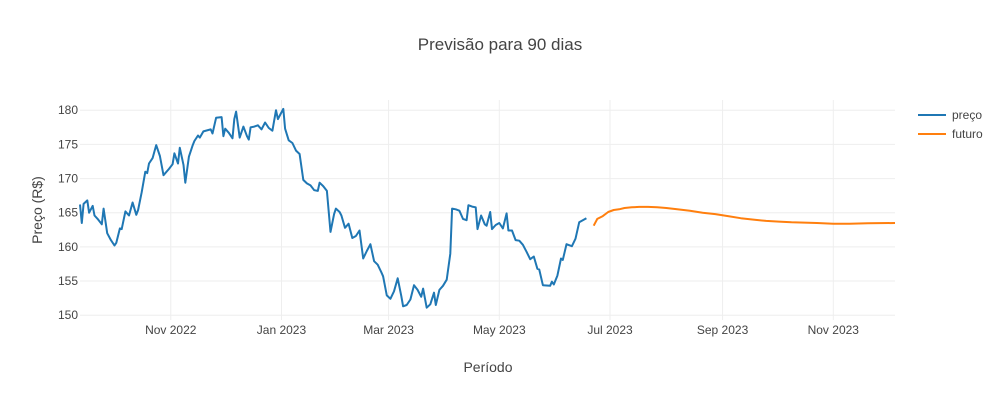 This screenshot has width=1000, height=405. What do you see at coordinates (967, 115) in the screenshot?
I see `legend-label: preço` at bounding box center [967, 115].